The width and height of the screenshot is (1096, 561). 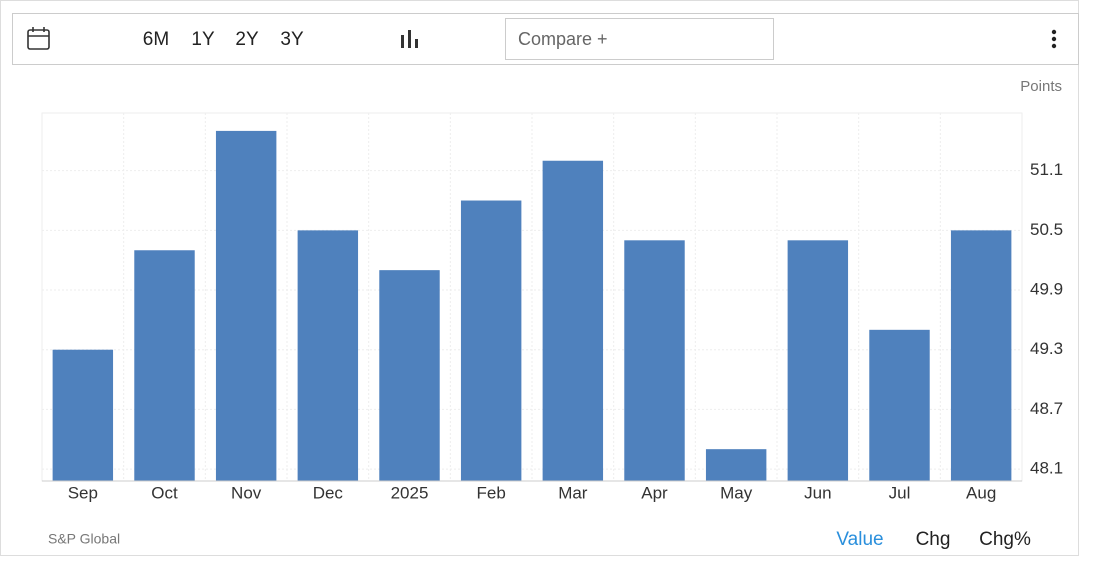 I want to click on x-tick-label: Nov, so click(x=246, y=492).